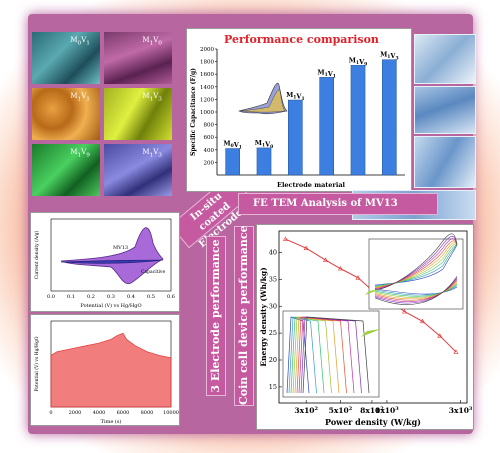  Describe the element at coordinates (207, 113) in the screenshot. I see `y-tick-label-4: 1000` at that location.